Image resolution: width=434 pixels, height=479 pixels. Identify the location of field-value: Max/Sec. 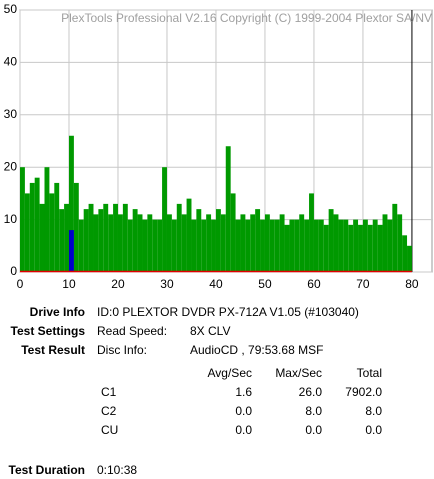
(298, 373).